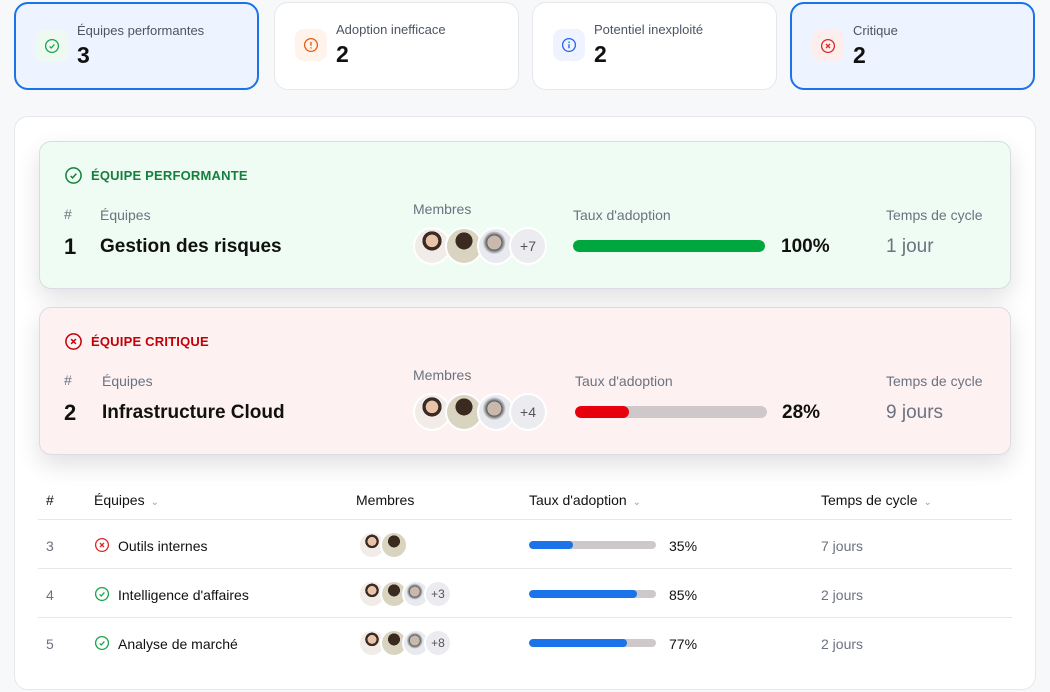 This screenshot has width=1050, height=692. Describe the element at coordinates (842, 546) in the screenshot. I see `row-cycle: 7 jours` at that location.